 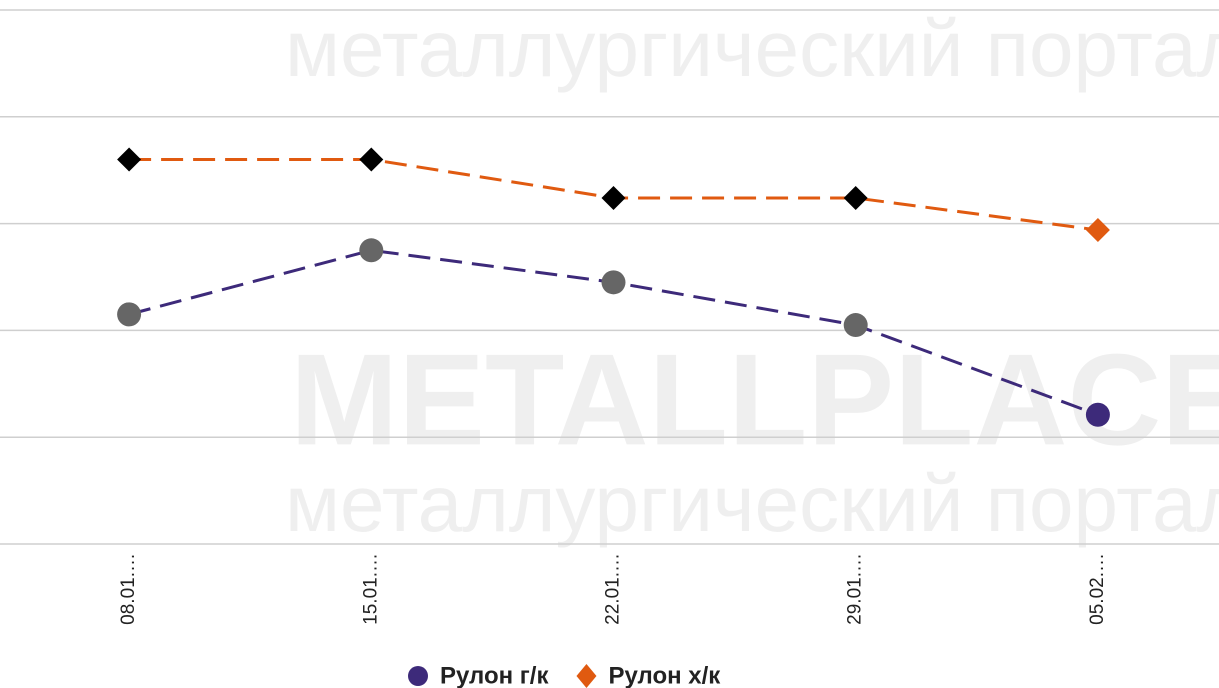 I want to click on legend-item: Рулон г/к, so click(x=478, y=675).